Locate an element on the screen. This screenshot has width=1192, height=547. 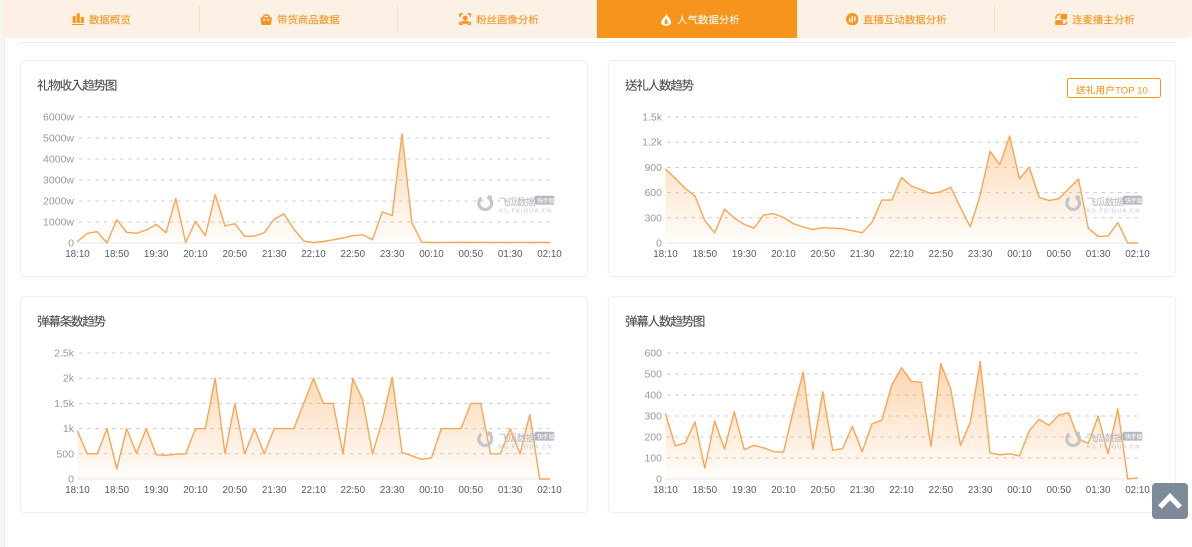
svg-text: 3000w is located at coordinates (58, 181).